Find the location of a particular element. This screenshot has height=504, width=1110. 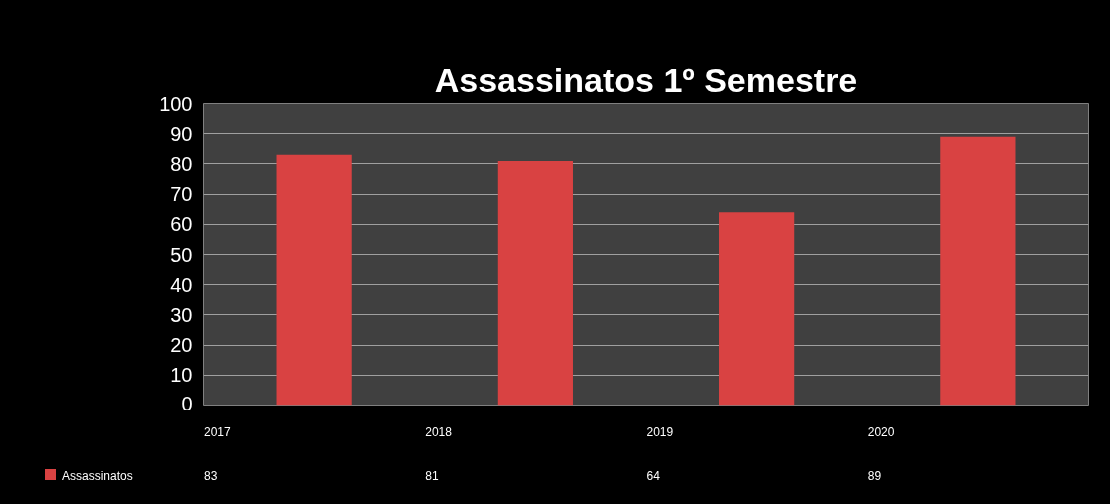

y-tick-label: 20 is located at coordinates (181, 345).